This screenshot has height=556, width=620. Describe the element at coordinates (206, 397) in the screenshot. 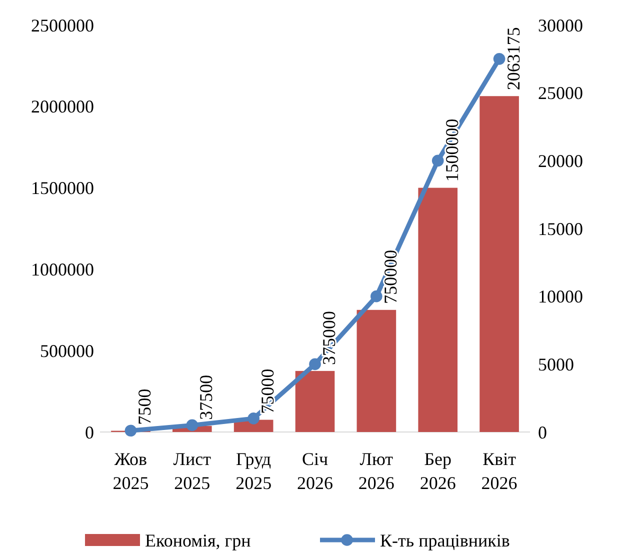

I see `data-label: 37500` at that location.